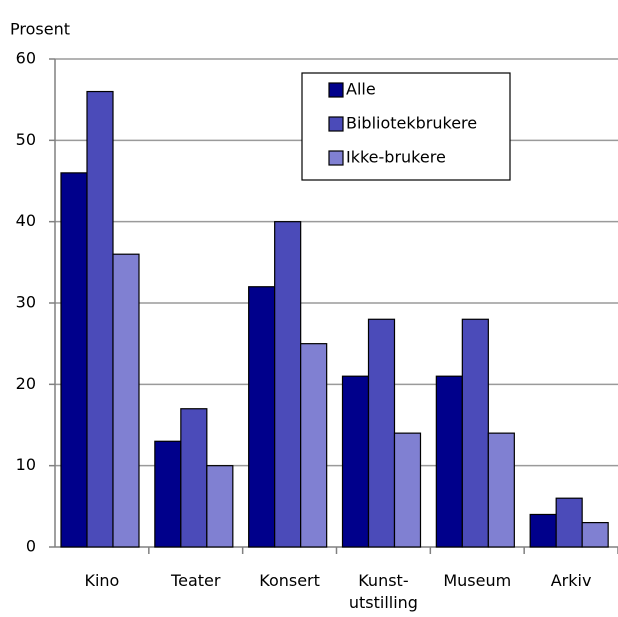 The image size is (618, 617). I want to click on x-tick-label: Museum, so click(477, 580).